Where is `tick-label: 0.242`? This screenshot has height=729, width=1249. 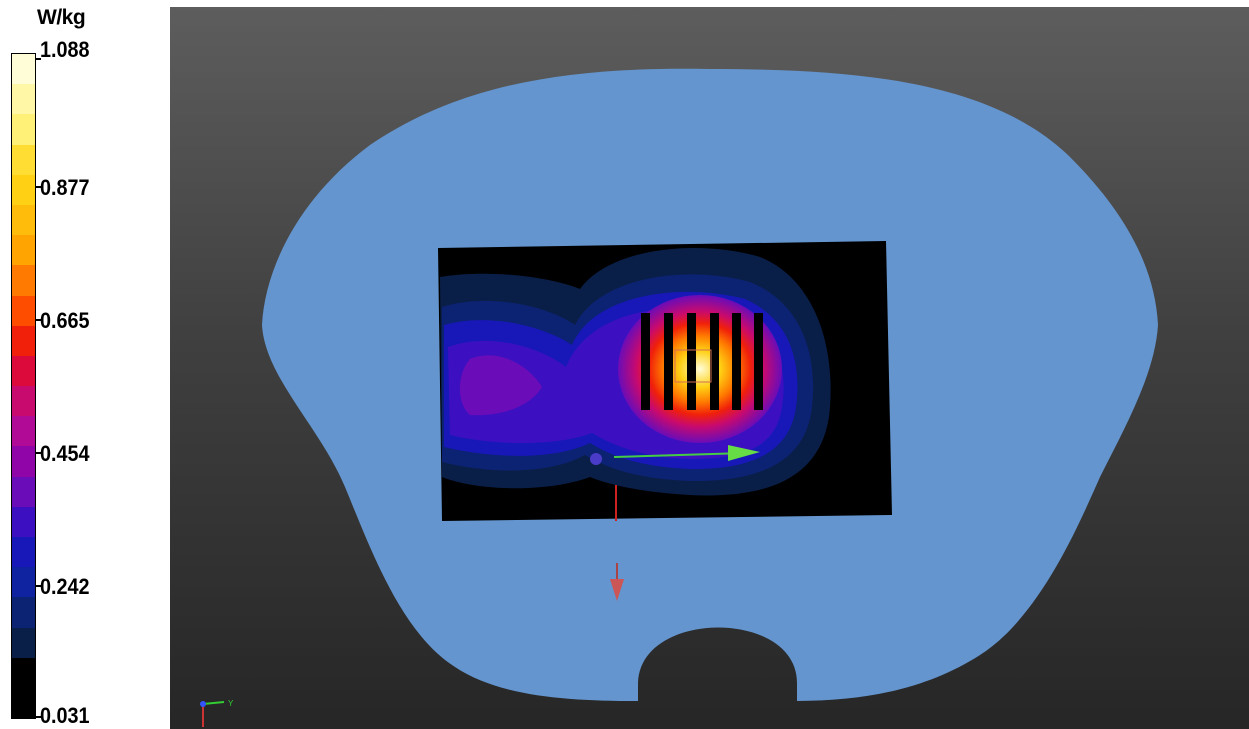
tick-label: 0.242 is located at coordinates (65, 586).